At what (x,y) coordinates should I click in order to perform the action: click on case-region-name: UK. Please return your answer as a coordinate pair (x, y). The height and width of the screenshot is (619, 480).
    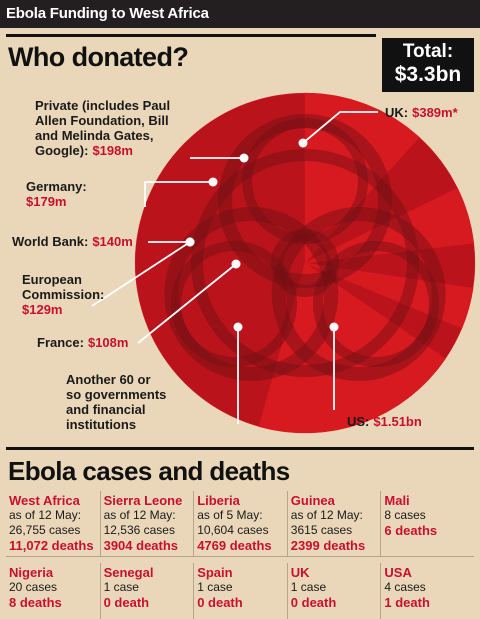
    Looking at the image, I should click on (300, 572).